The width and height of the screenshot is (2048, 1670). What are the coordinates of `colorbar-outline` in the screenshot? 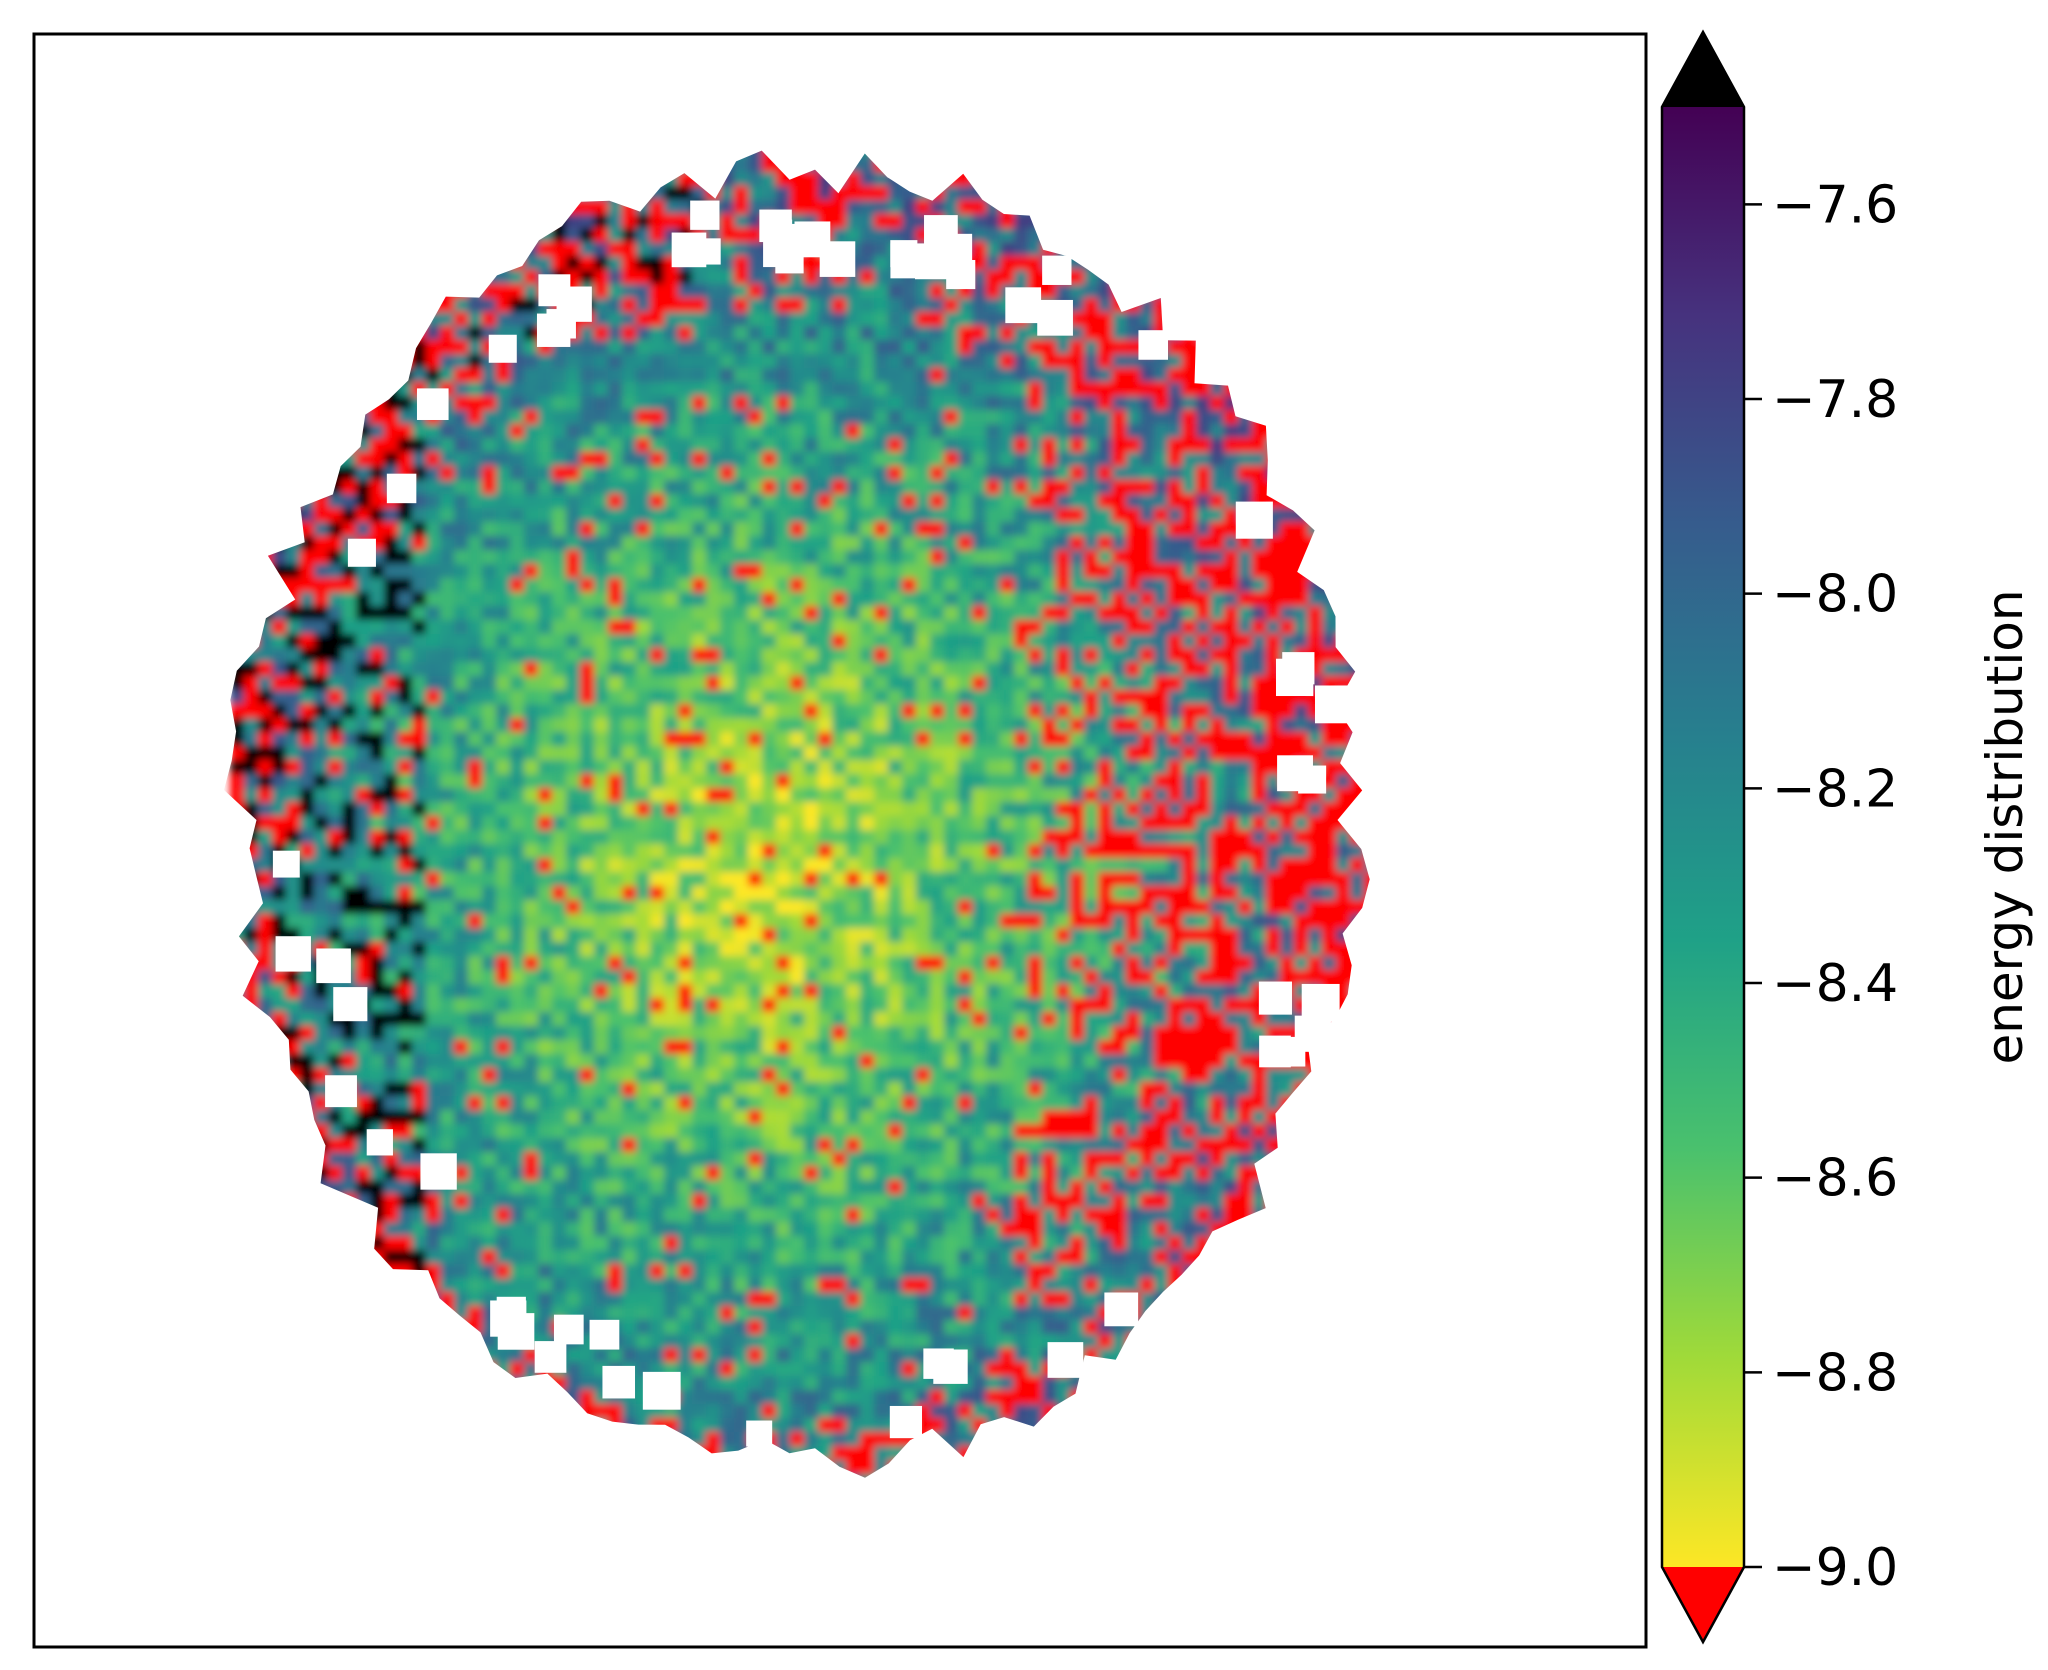 It's located at (1703, 837).